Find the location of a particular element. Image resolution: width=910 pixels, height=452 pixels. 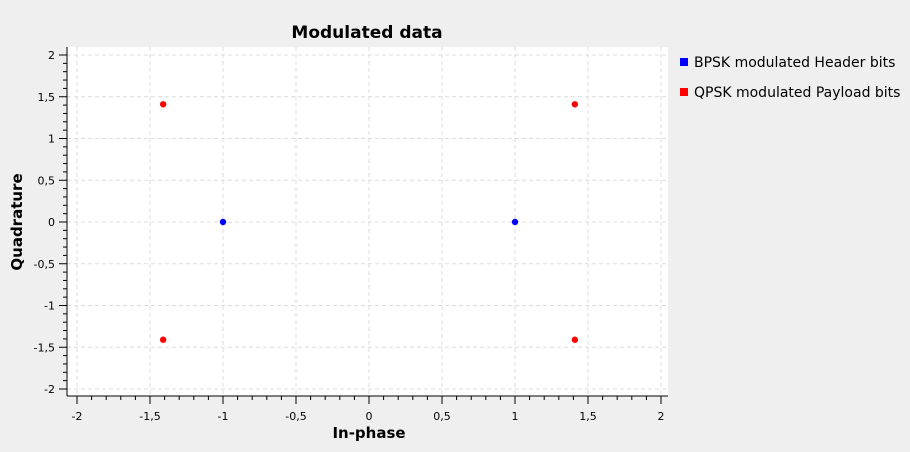

legend-item-label: QPSK modulated Payload bits is located at coordinates (797, 93).